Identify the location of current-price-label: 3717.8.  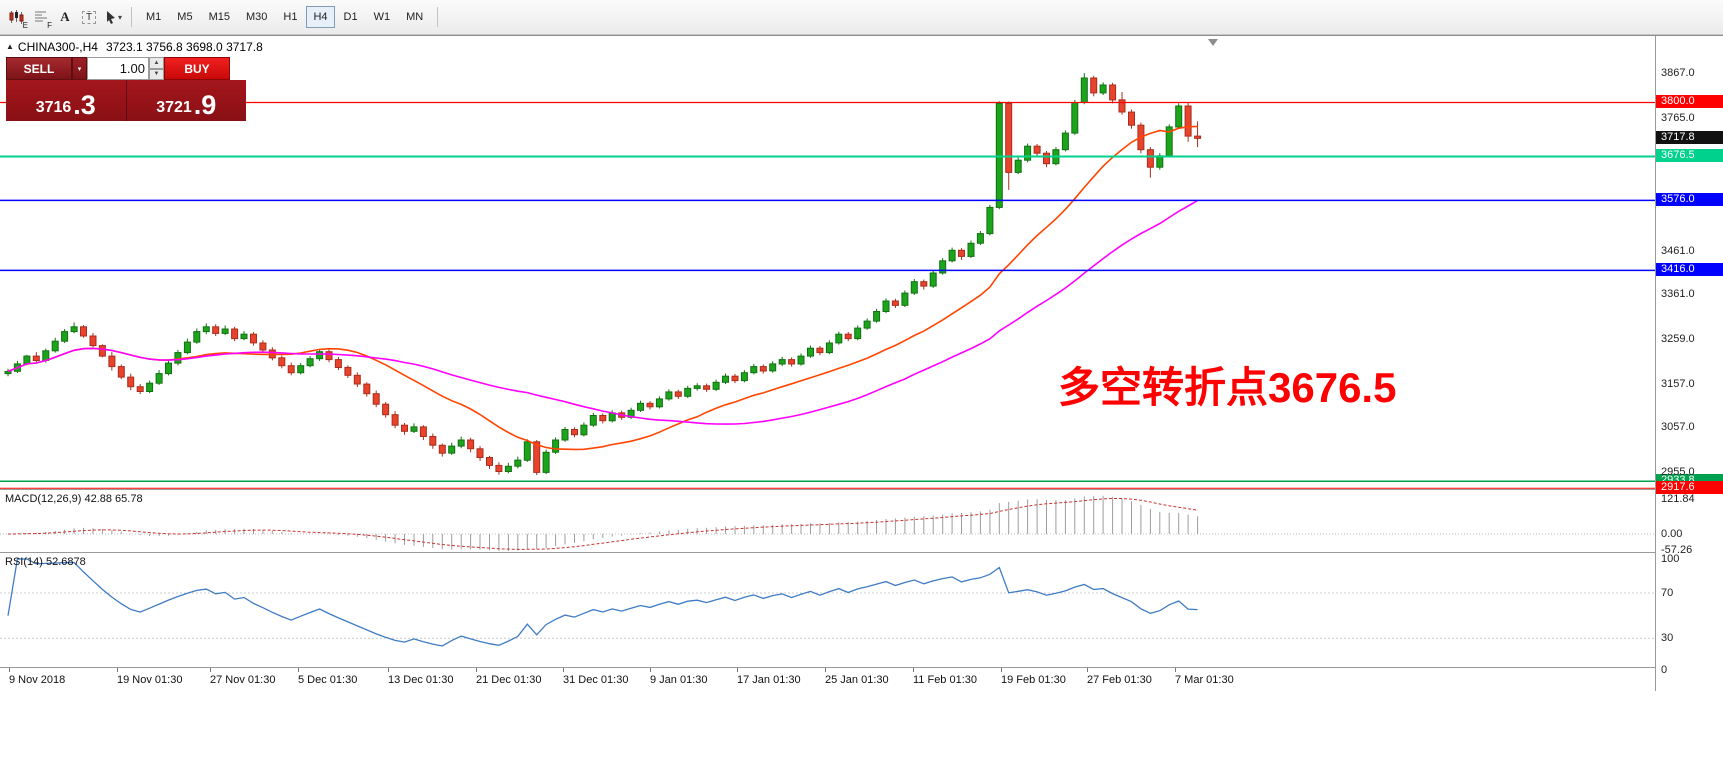
(1689, 137).